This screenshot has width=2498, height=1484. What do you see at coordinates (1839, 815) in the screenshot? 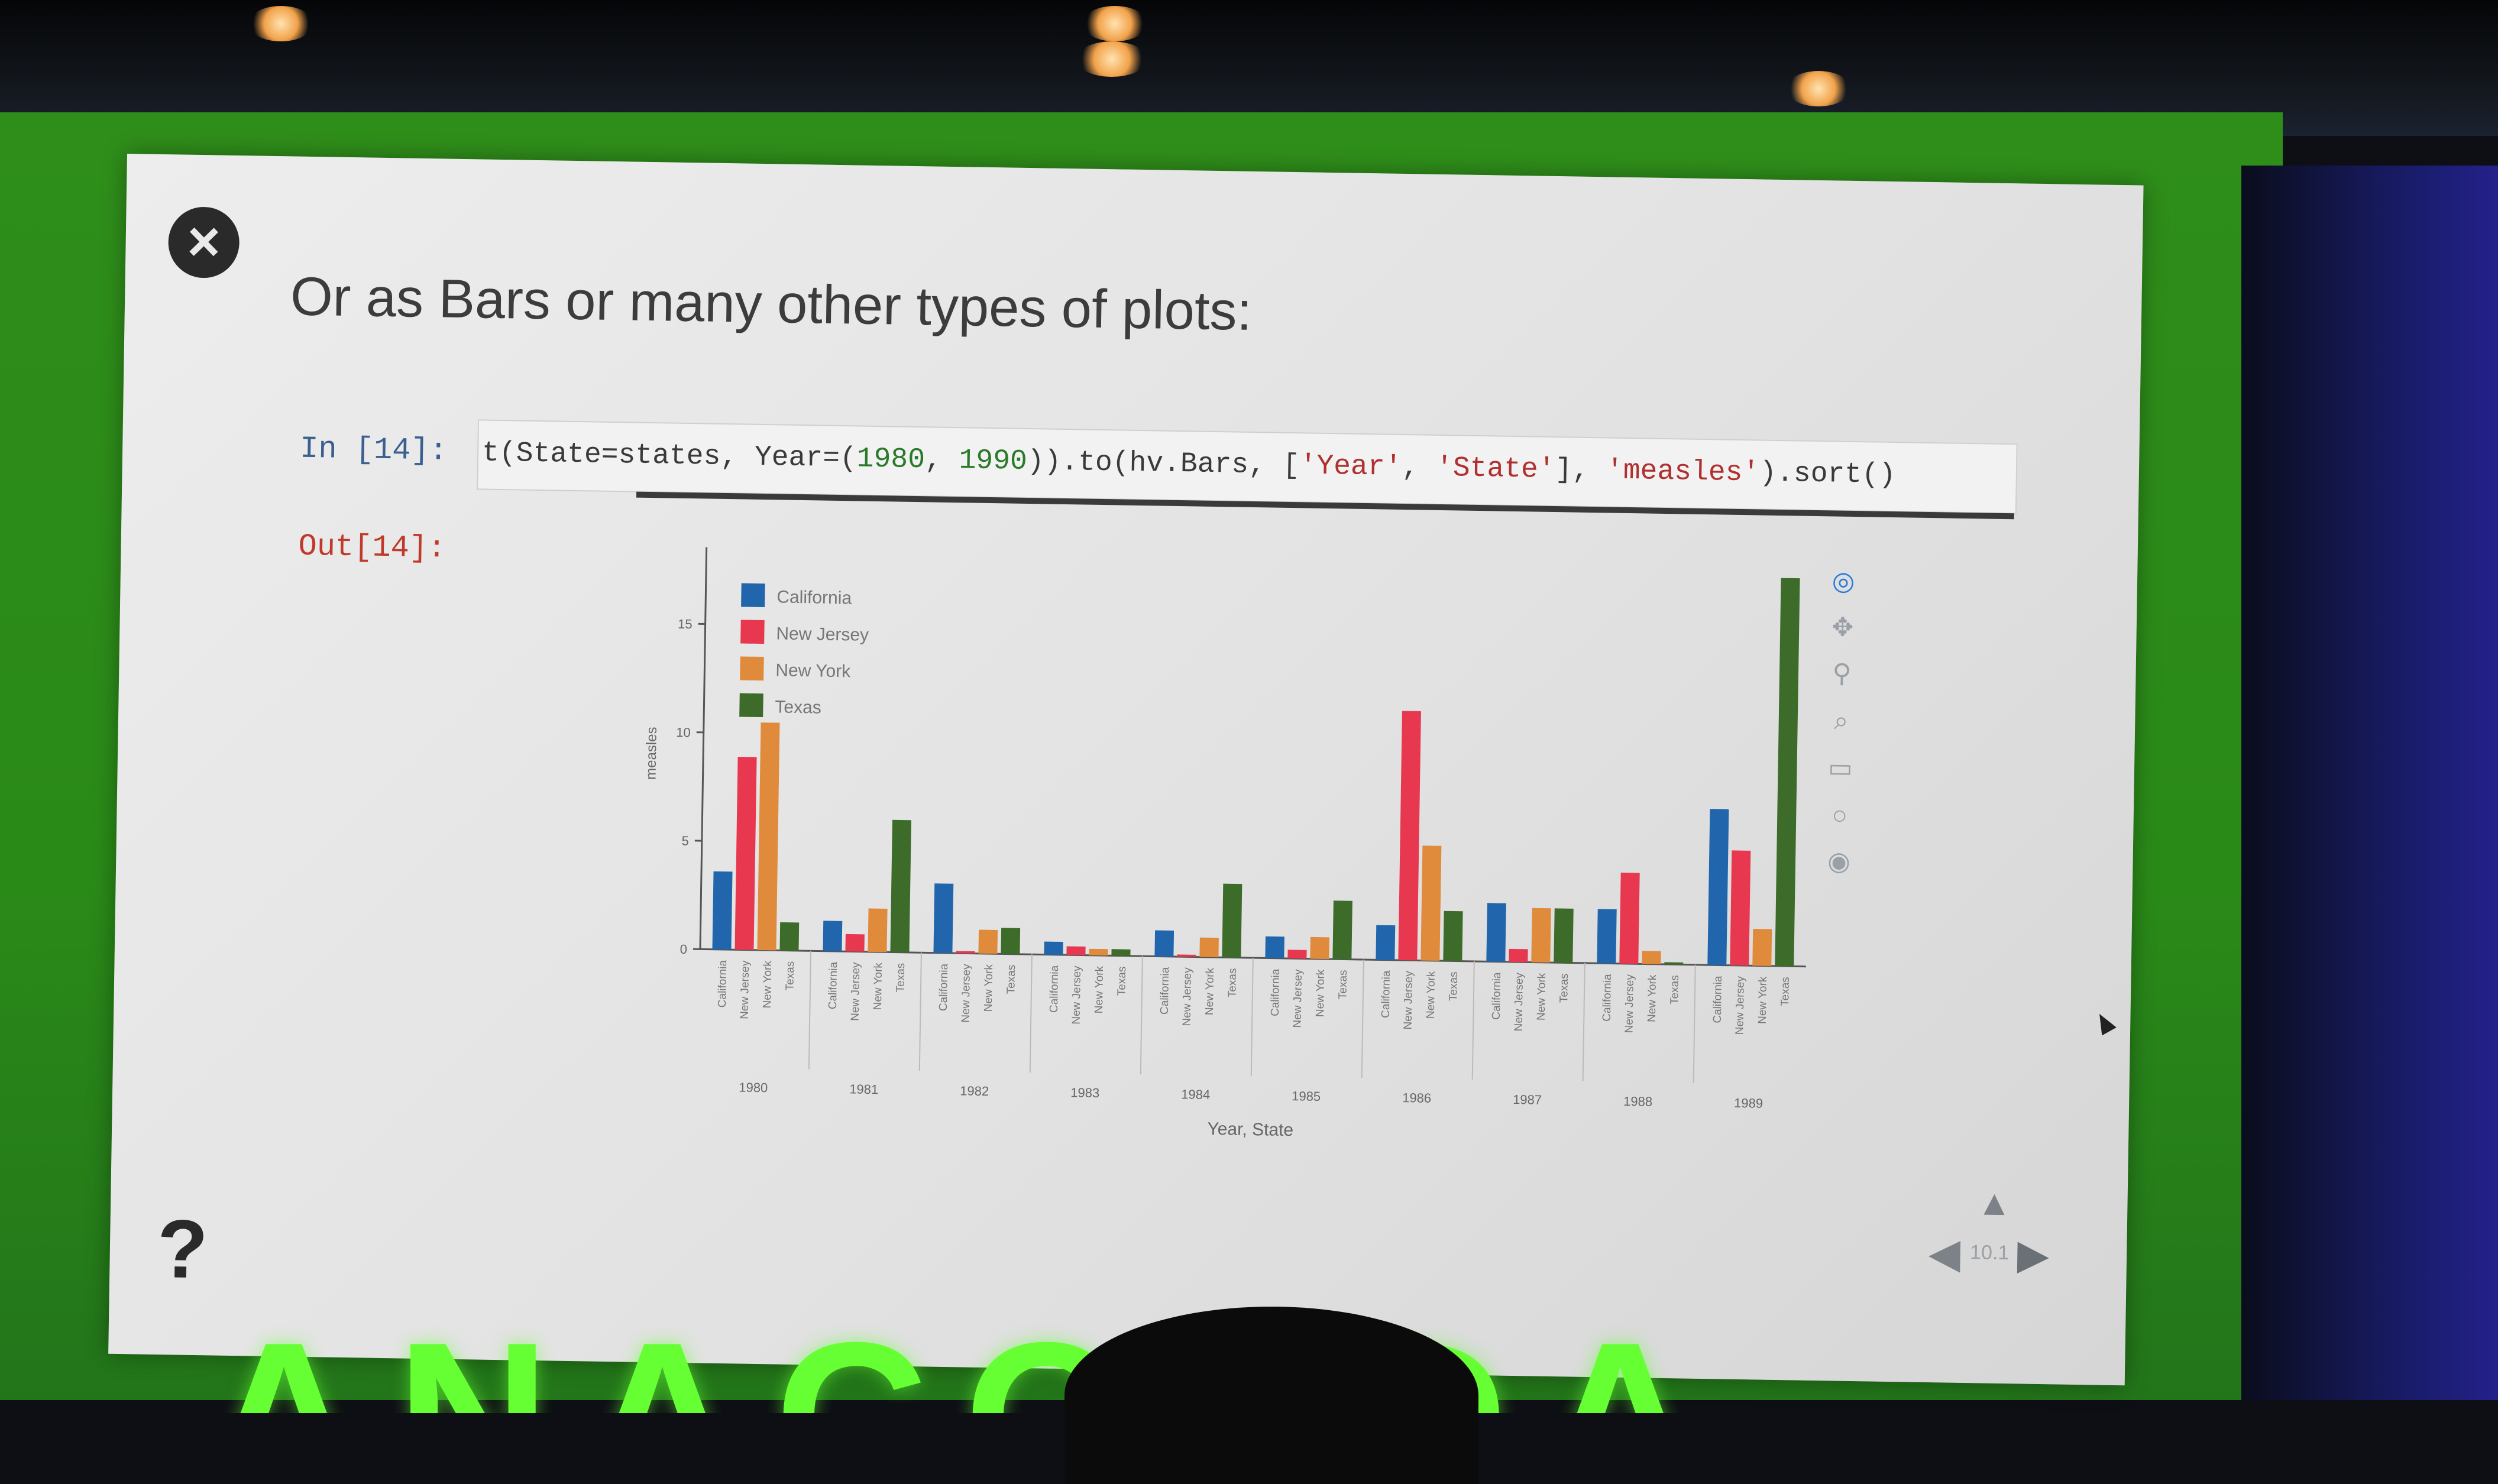
I see `reset-icon: ○` at bounding box center [1839, 815].